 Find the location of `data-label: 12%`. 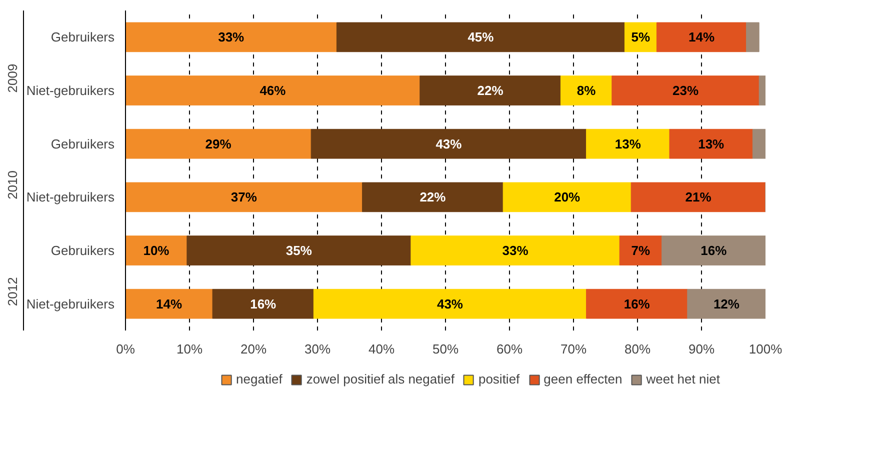

data-label: 12% is located at coordinates (726, 304).